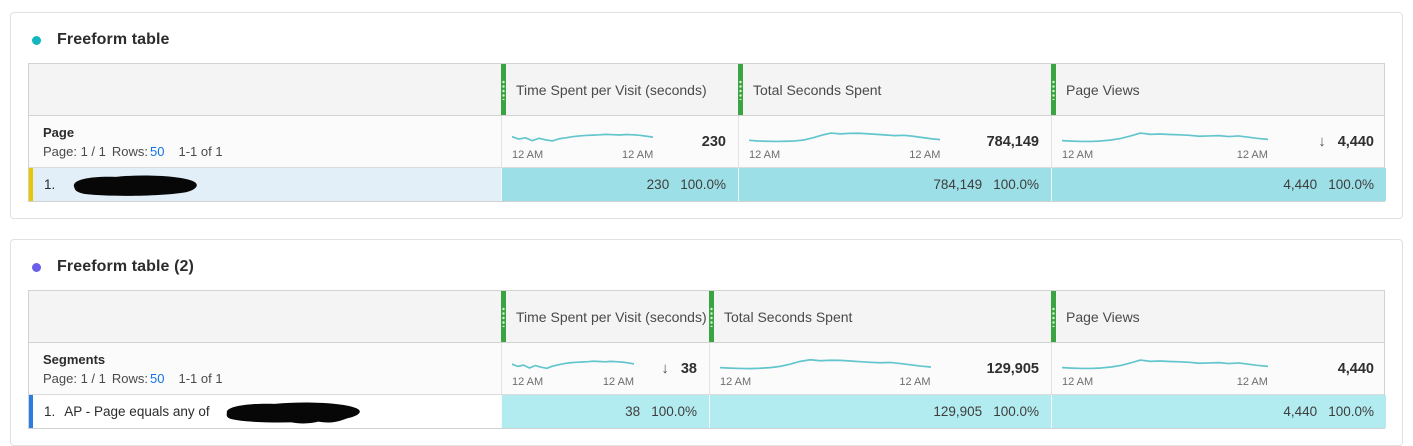  What do you see at coordinates (688, 368) in the screenshot?
I see `total-value: 38` at bounding box center [688, 368].